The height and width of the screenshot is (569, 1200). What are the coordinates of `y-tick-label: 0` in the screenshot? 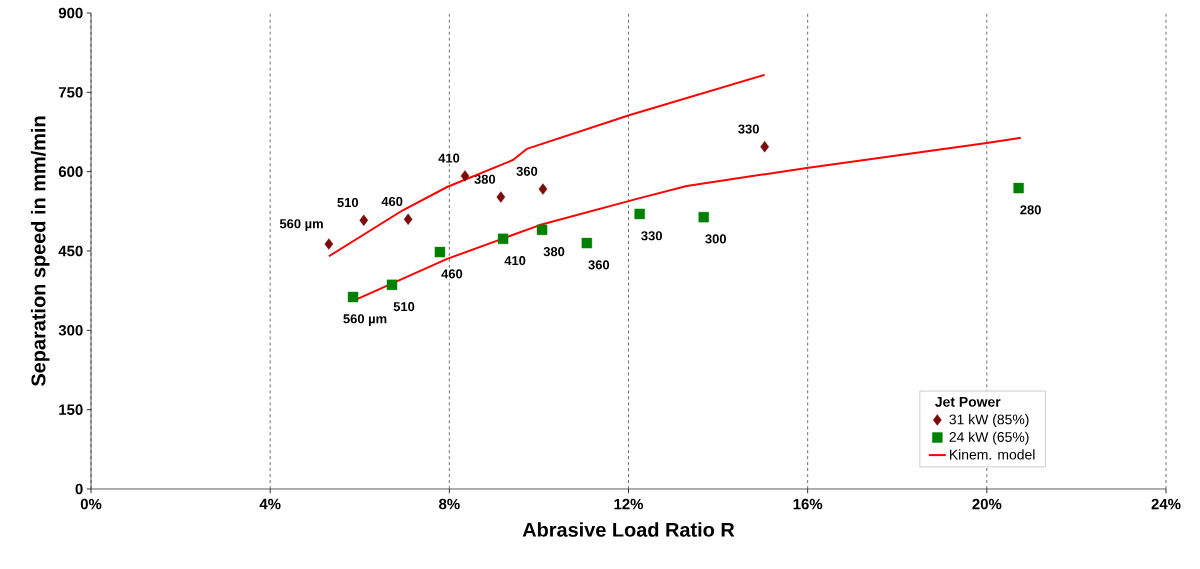 It's located at (79, 489).